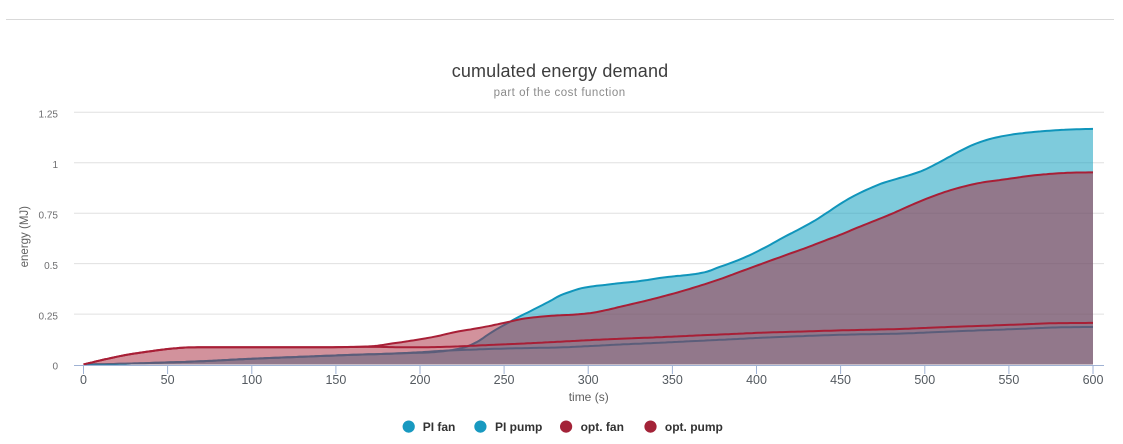 This screenshot has height=444, width=1123. I want to click on svg-text: 450, so click(840, 380).